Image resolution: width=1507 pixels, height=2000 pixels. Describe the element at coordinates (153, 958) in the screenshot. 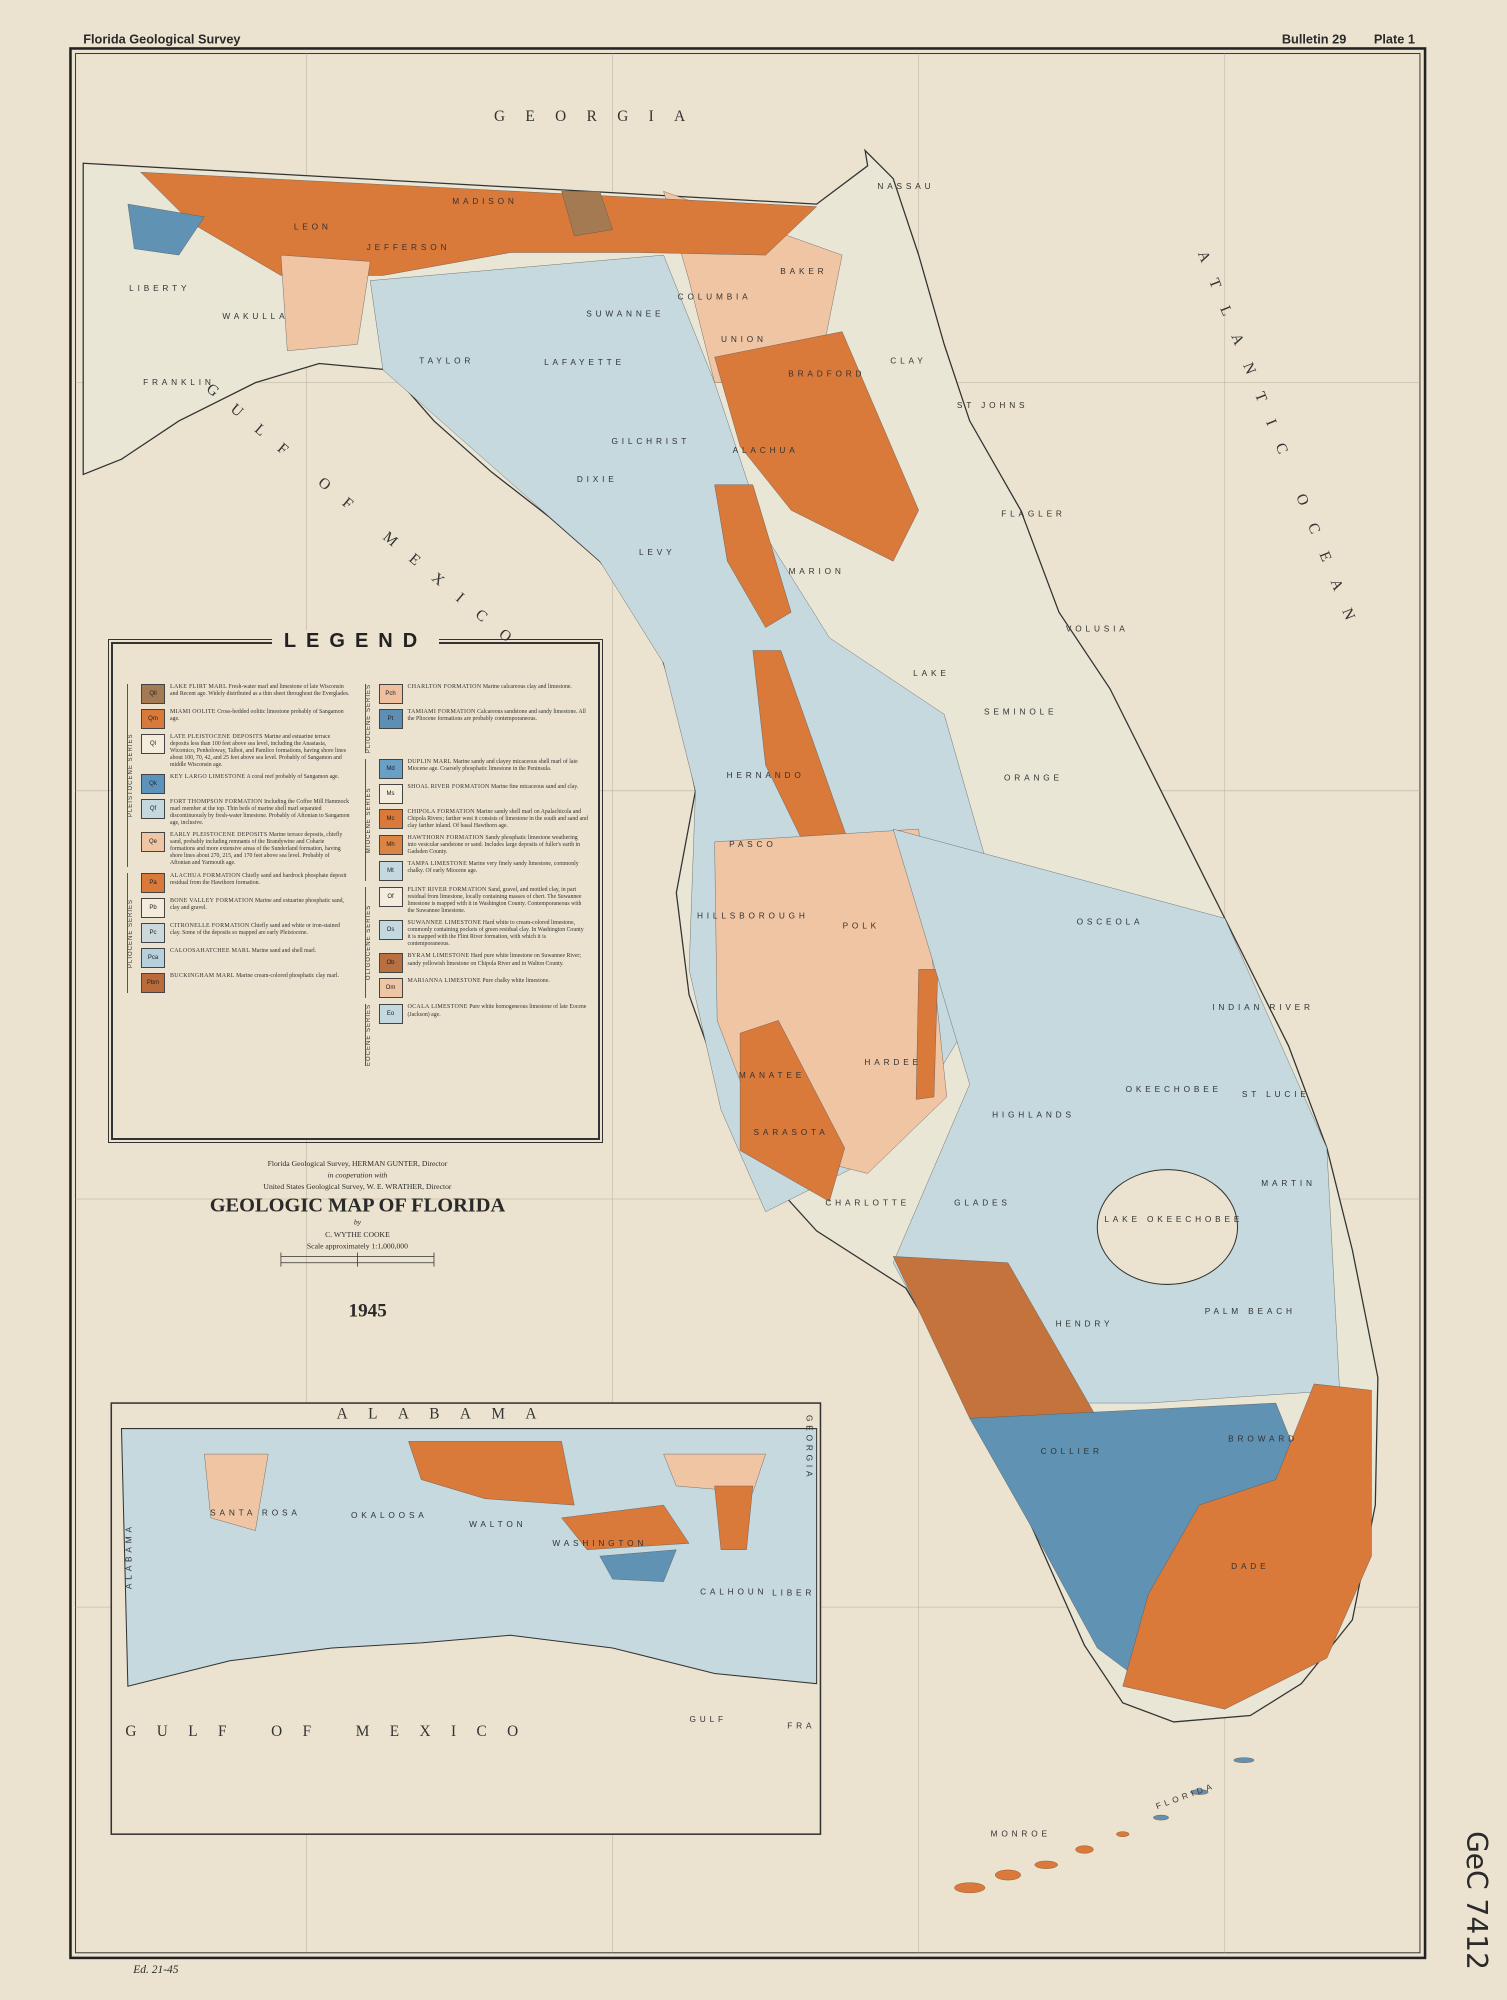

I see `legend-swatch: Pca` at that location.